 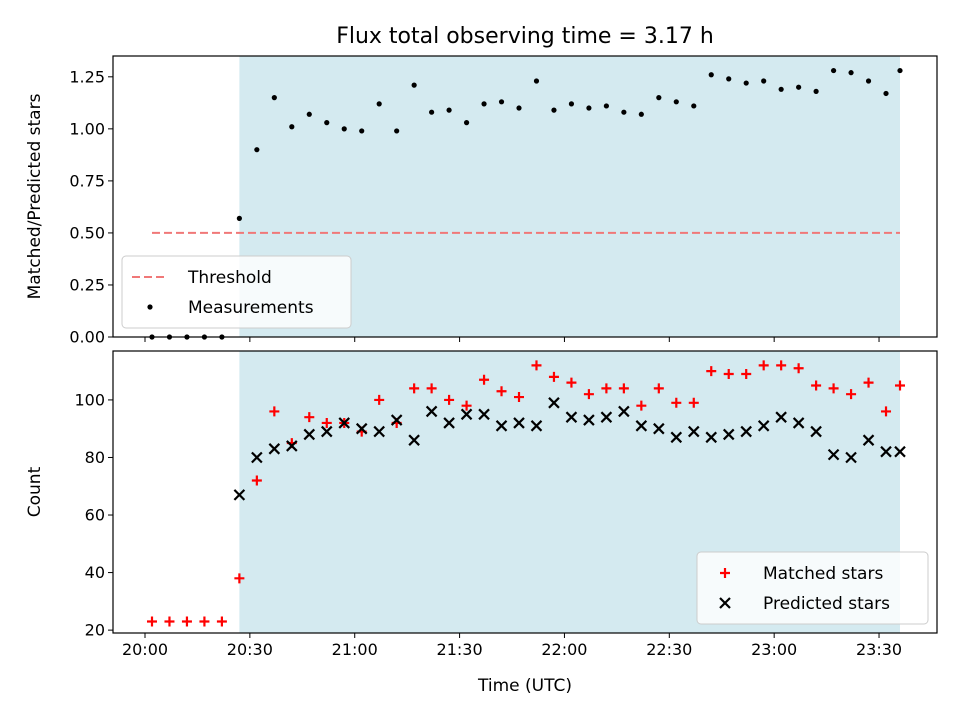 I want to click on legend: Matched stars Predicted stars, so click(x=812, y=588).